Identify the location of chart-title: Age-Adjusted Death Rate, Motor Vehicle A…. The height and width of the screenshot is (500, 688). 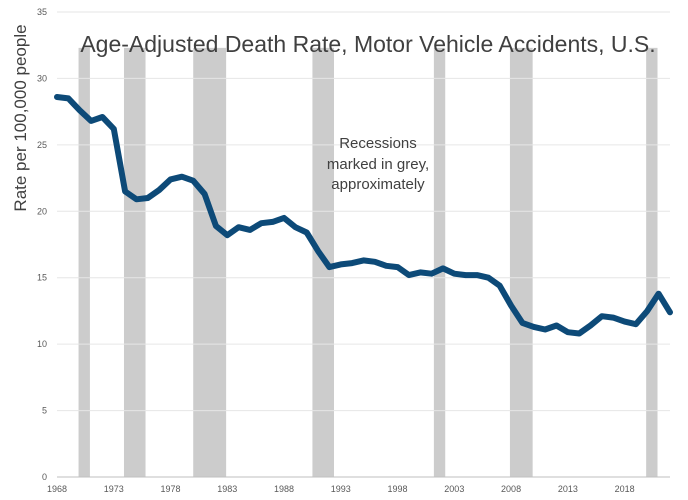
(367, 44).